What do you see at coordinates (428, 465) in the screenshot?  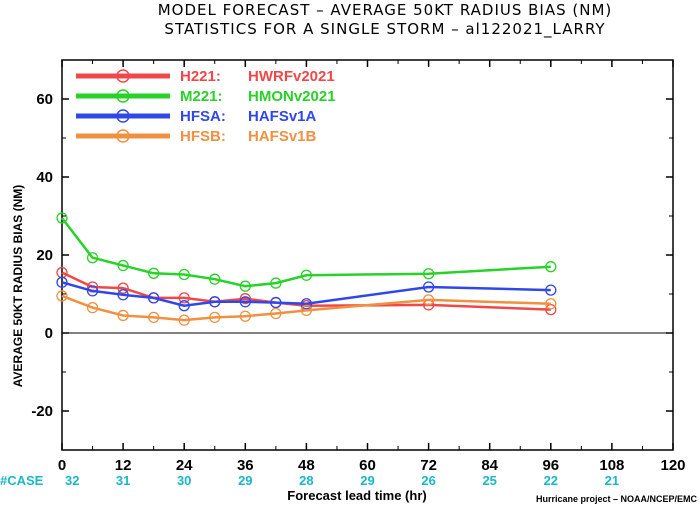 I see `x-tick-label: 72` at bounding box center [428, 465].